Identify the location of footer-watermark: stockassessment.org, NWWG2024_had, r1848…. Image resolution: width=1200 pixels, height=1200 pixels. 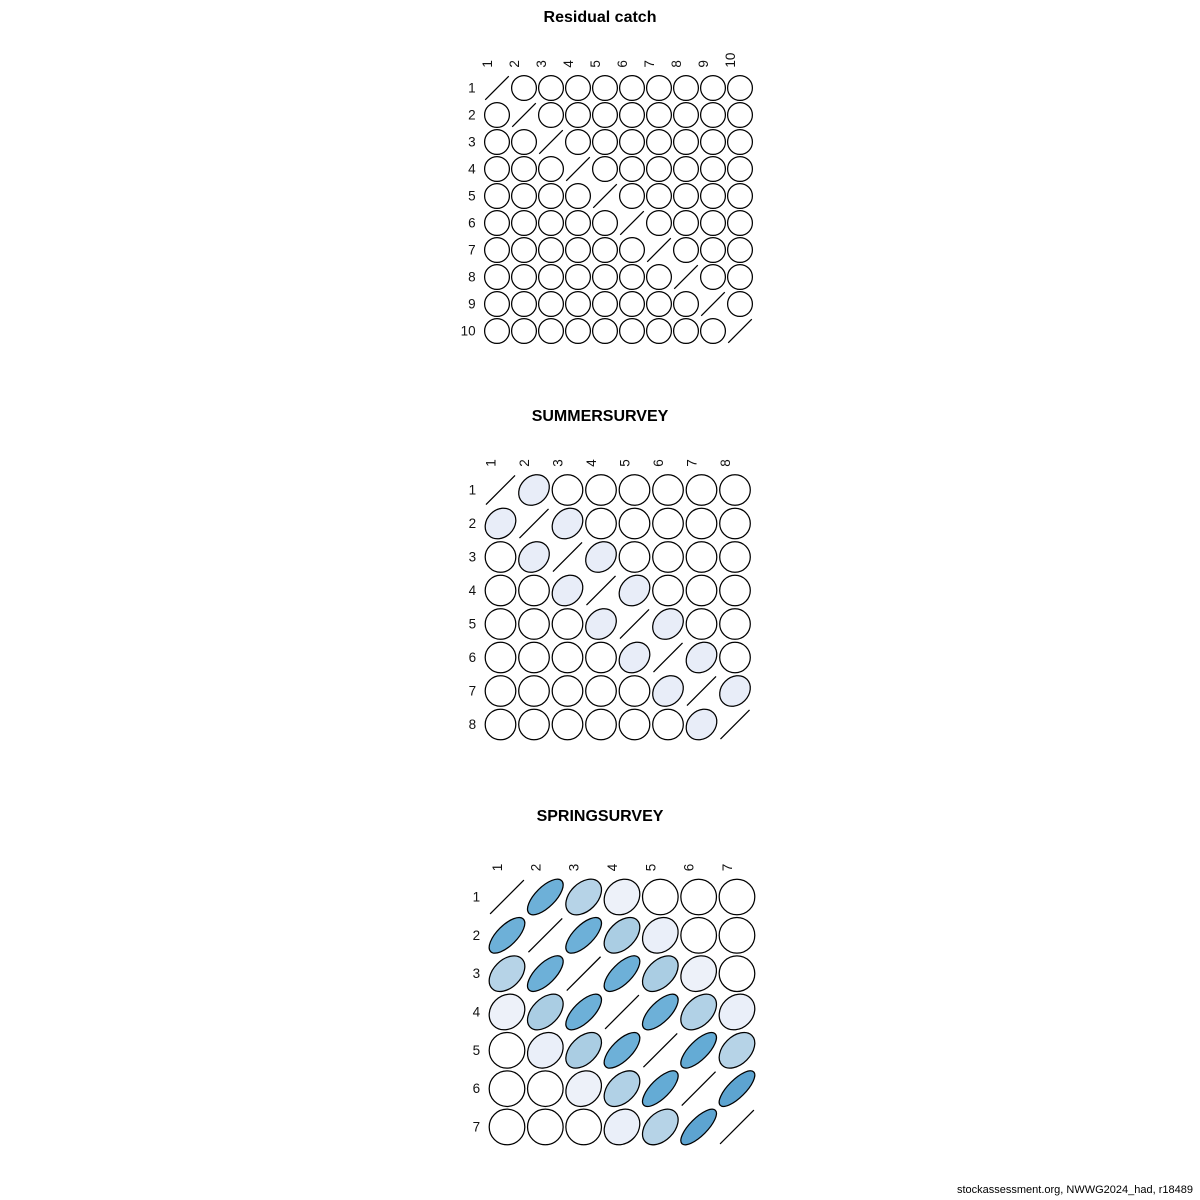
(1074, 1190).